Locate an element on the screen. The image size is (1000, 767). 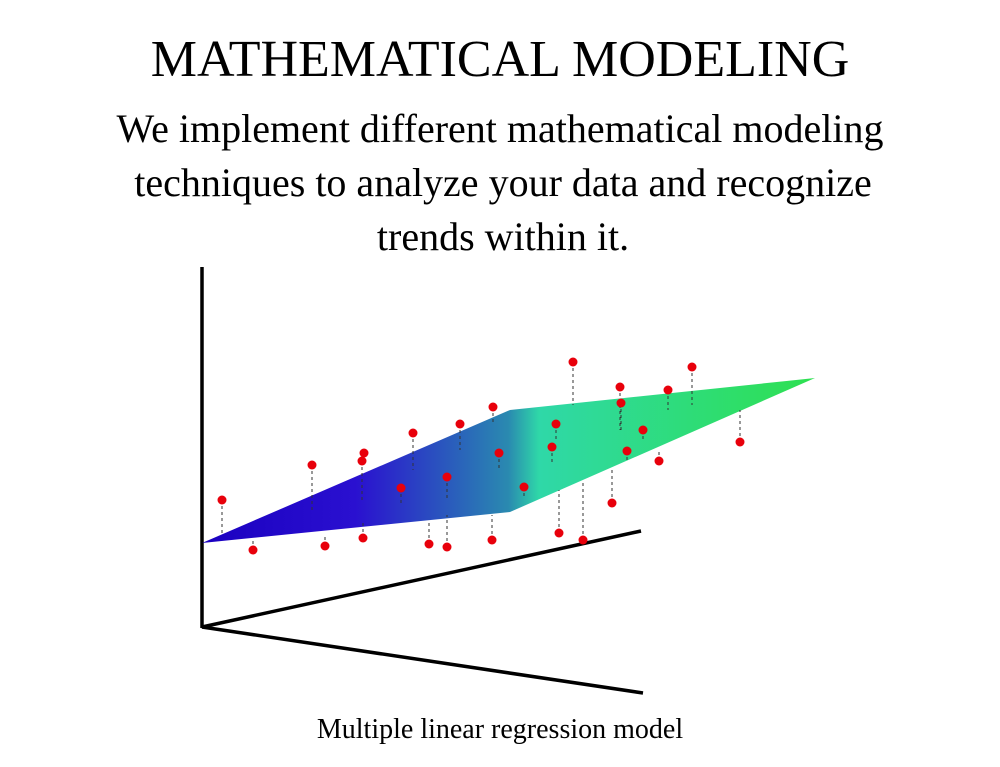
x-axis is located at coordinates (421, 579).